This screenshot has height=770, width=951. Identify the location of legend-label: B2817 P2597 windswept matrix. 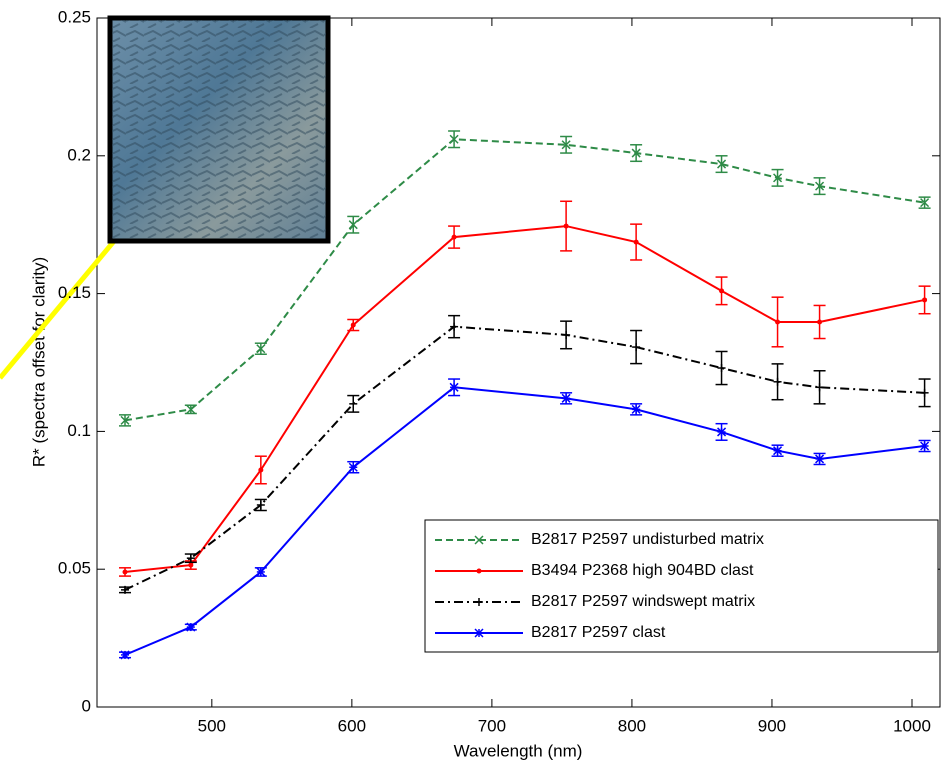
(643, 601).